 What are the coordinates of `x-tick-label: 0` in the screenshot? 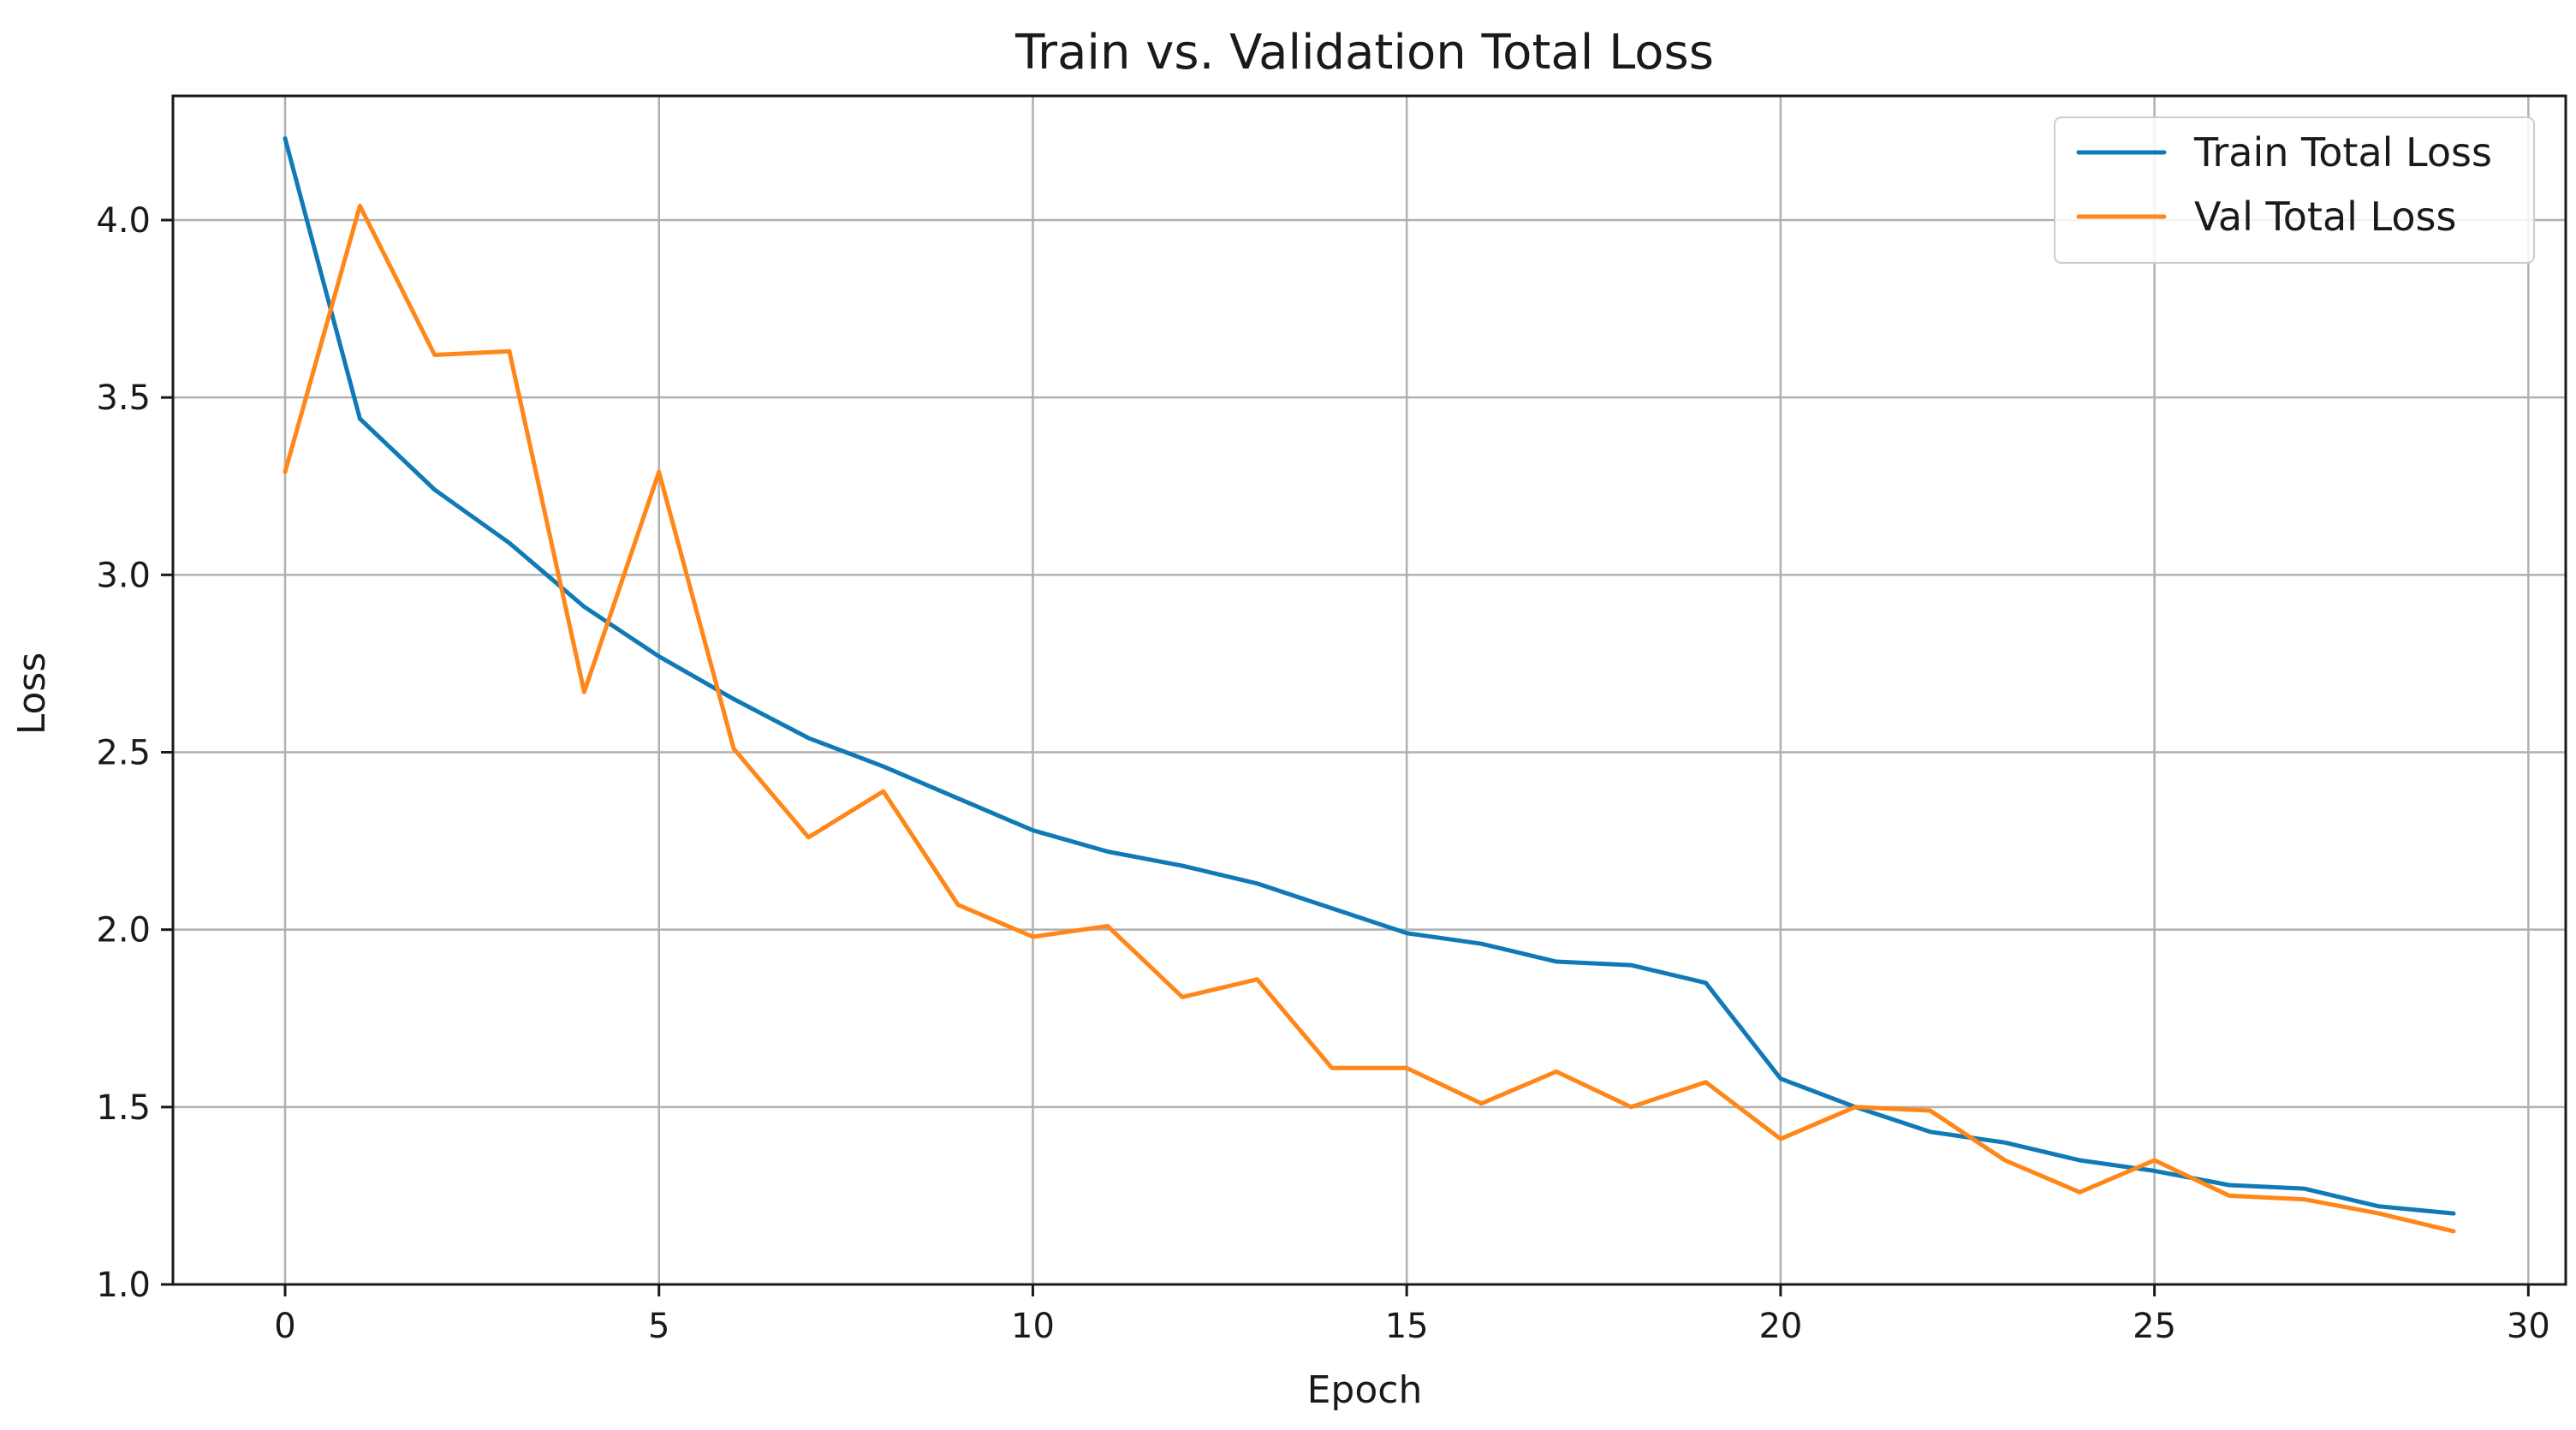 It's located at (284, 1326).